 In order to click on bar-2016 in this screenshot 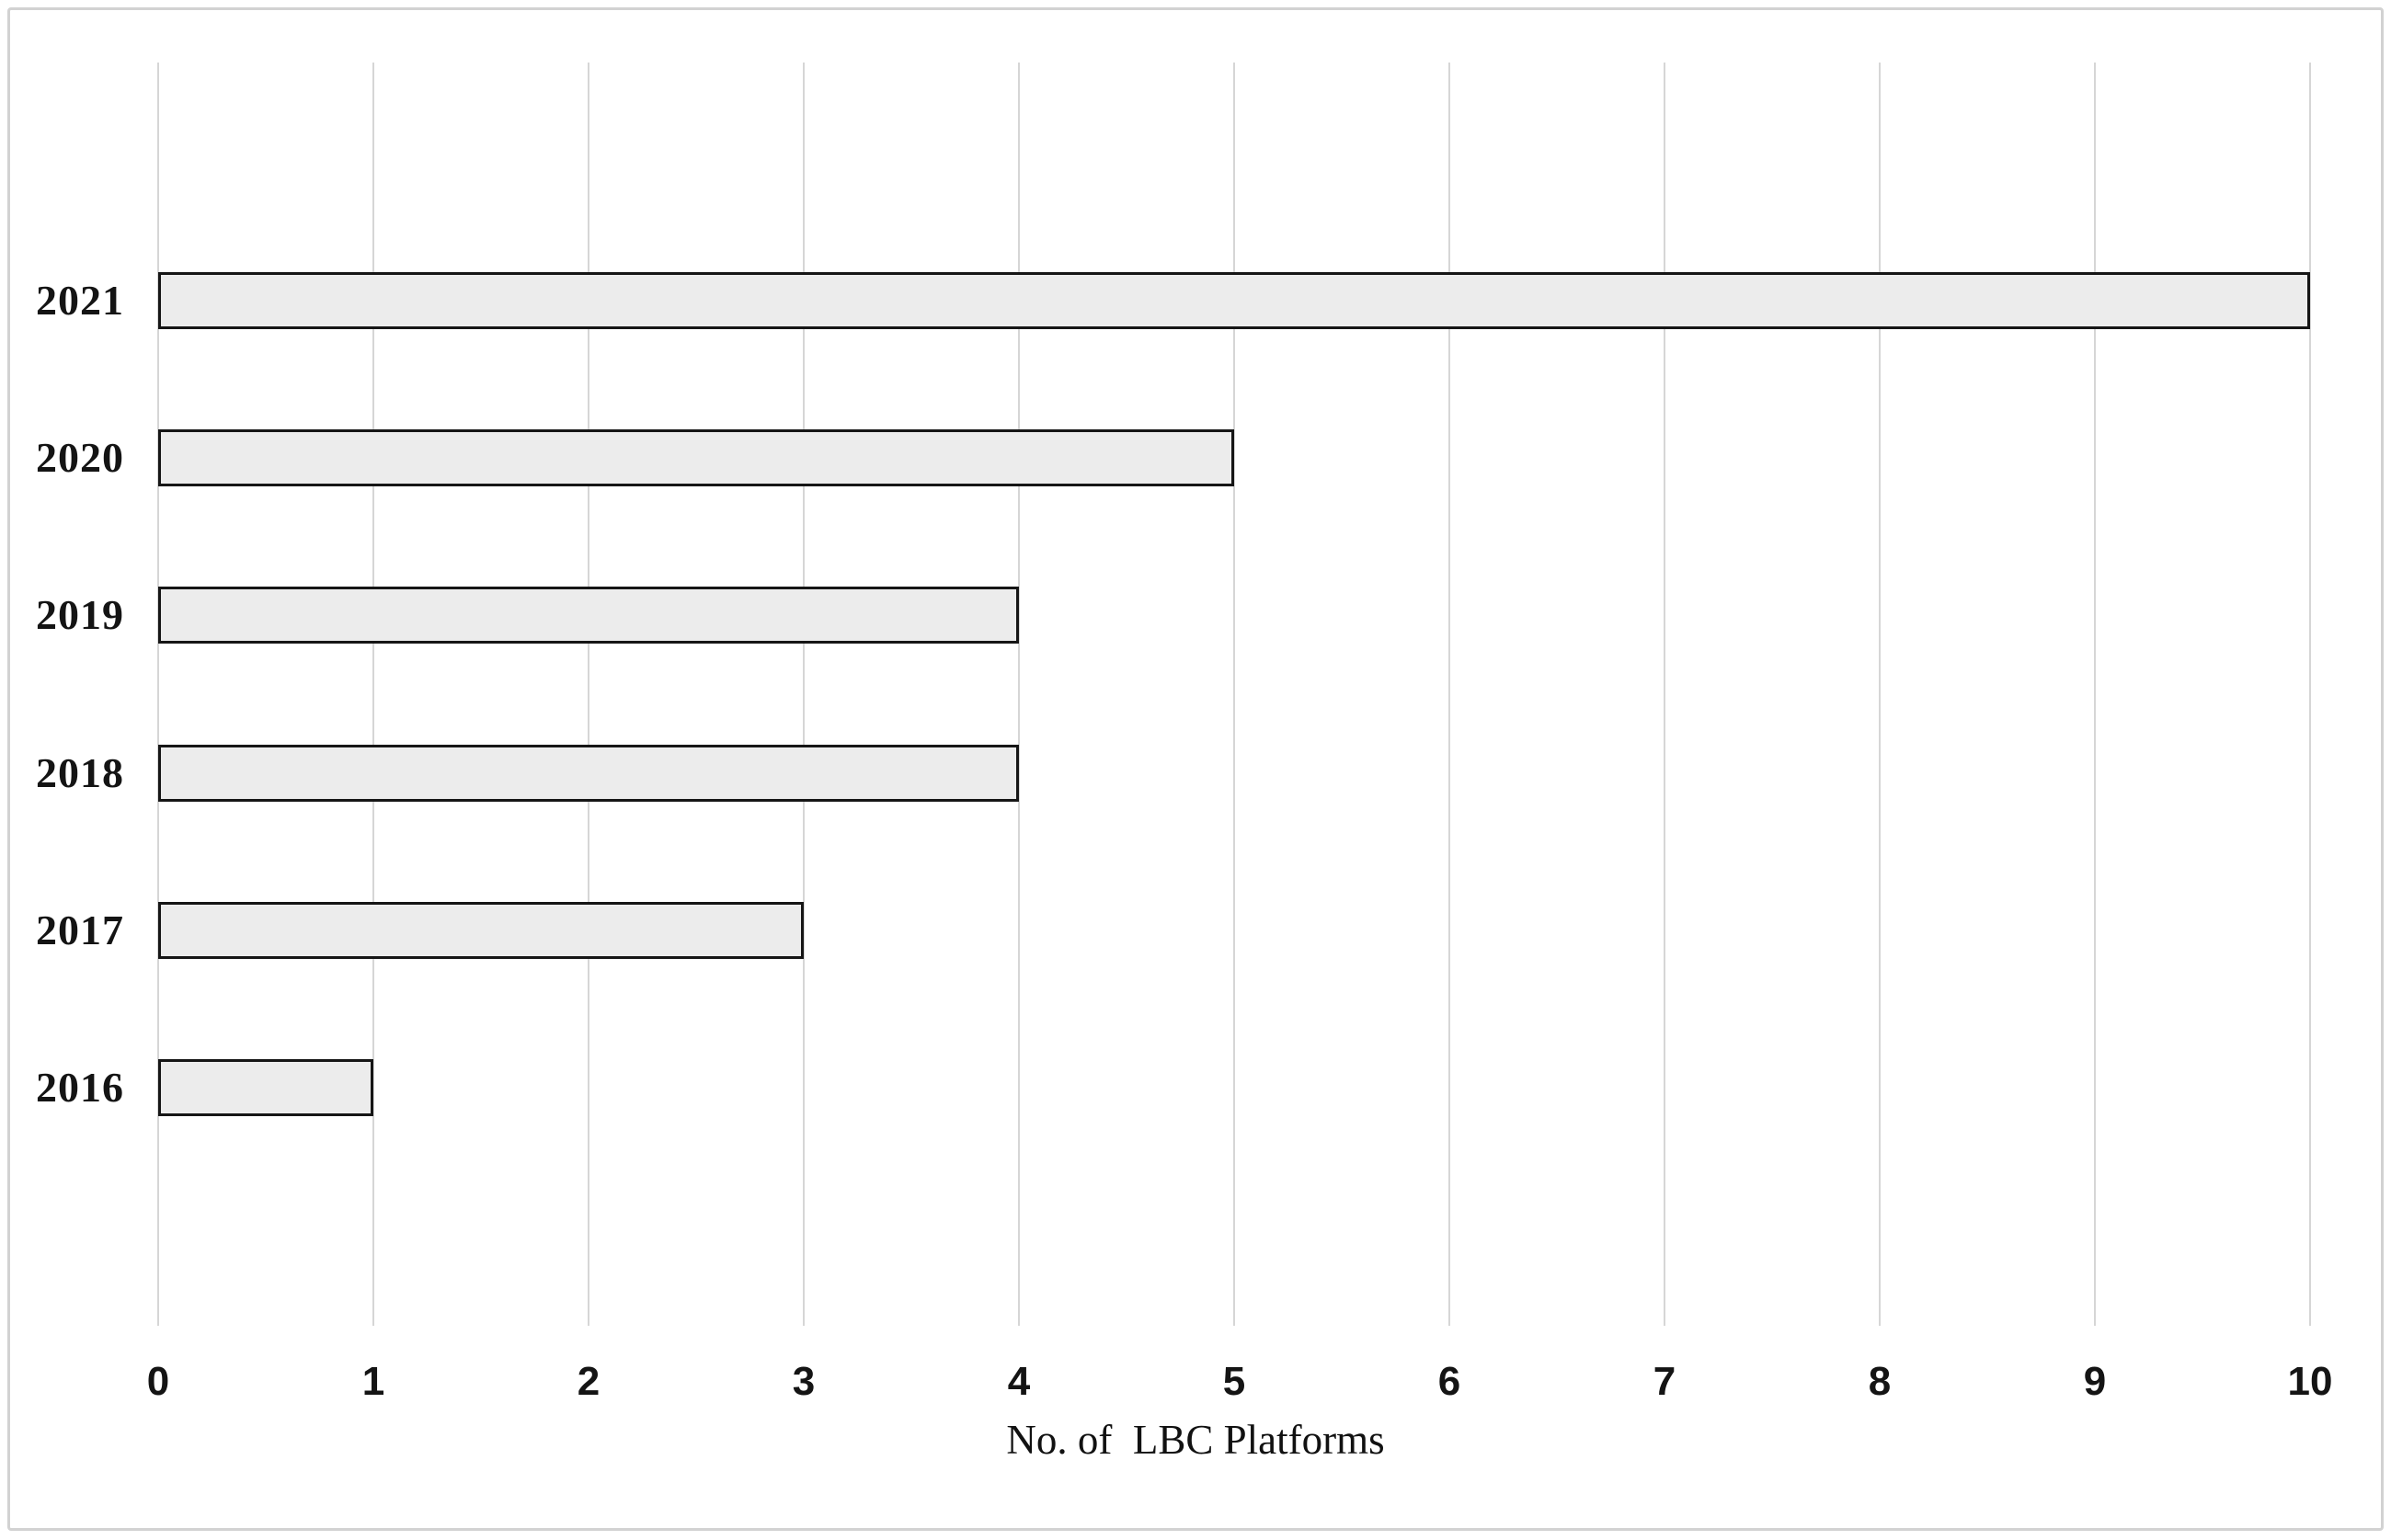, I will do `click(265, 1087)`.